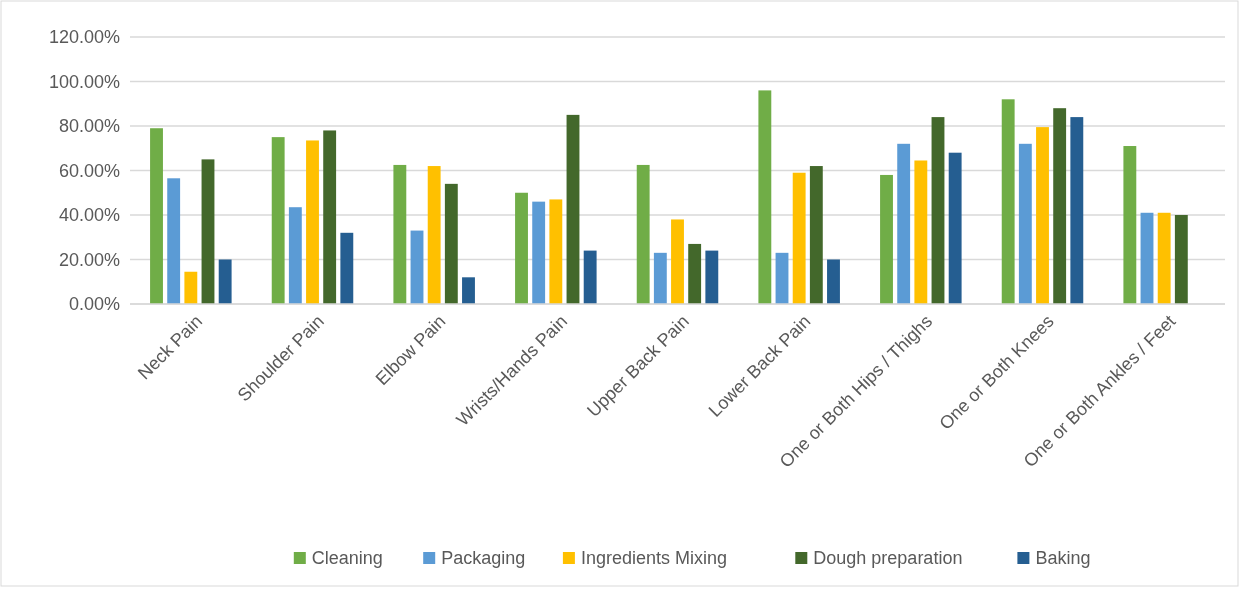 This screenshot has width=1243, height=591. Describe the element at coordinates (1063, 558) in the screenshot. I see `legend-label: Baking` at that location.